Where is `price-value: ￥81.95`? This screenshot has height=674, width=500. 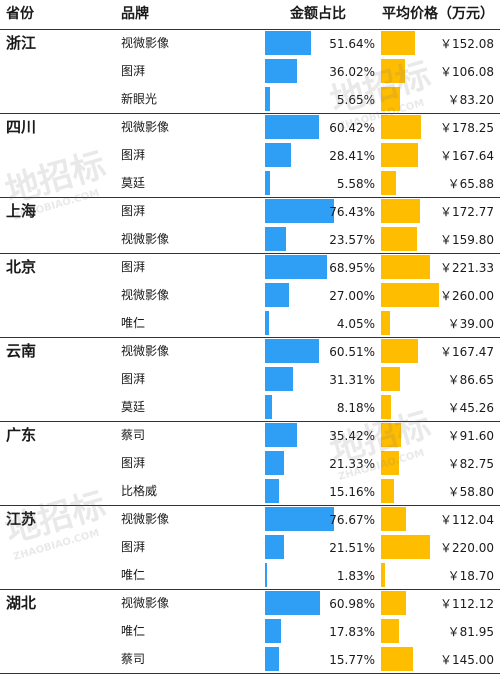 price-value: ￥81.95 is located at coordinates (470, 632).